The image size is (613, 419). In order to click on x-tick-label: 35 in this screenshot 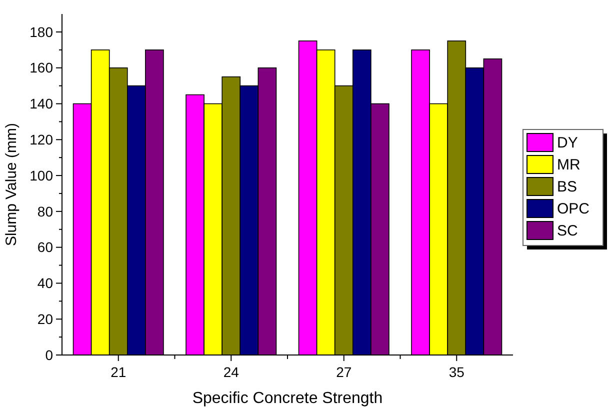, I will do `click(456, 372)`.